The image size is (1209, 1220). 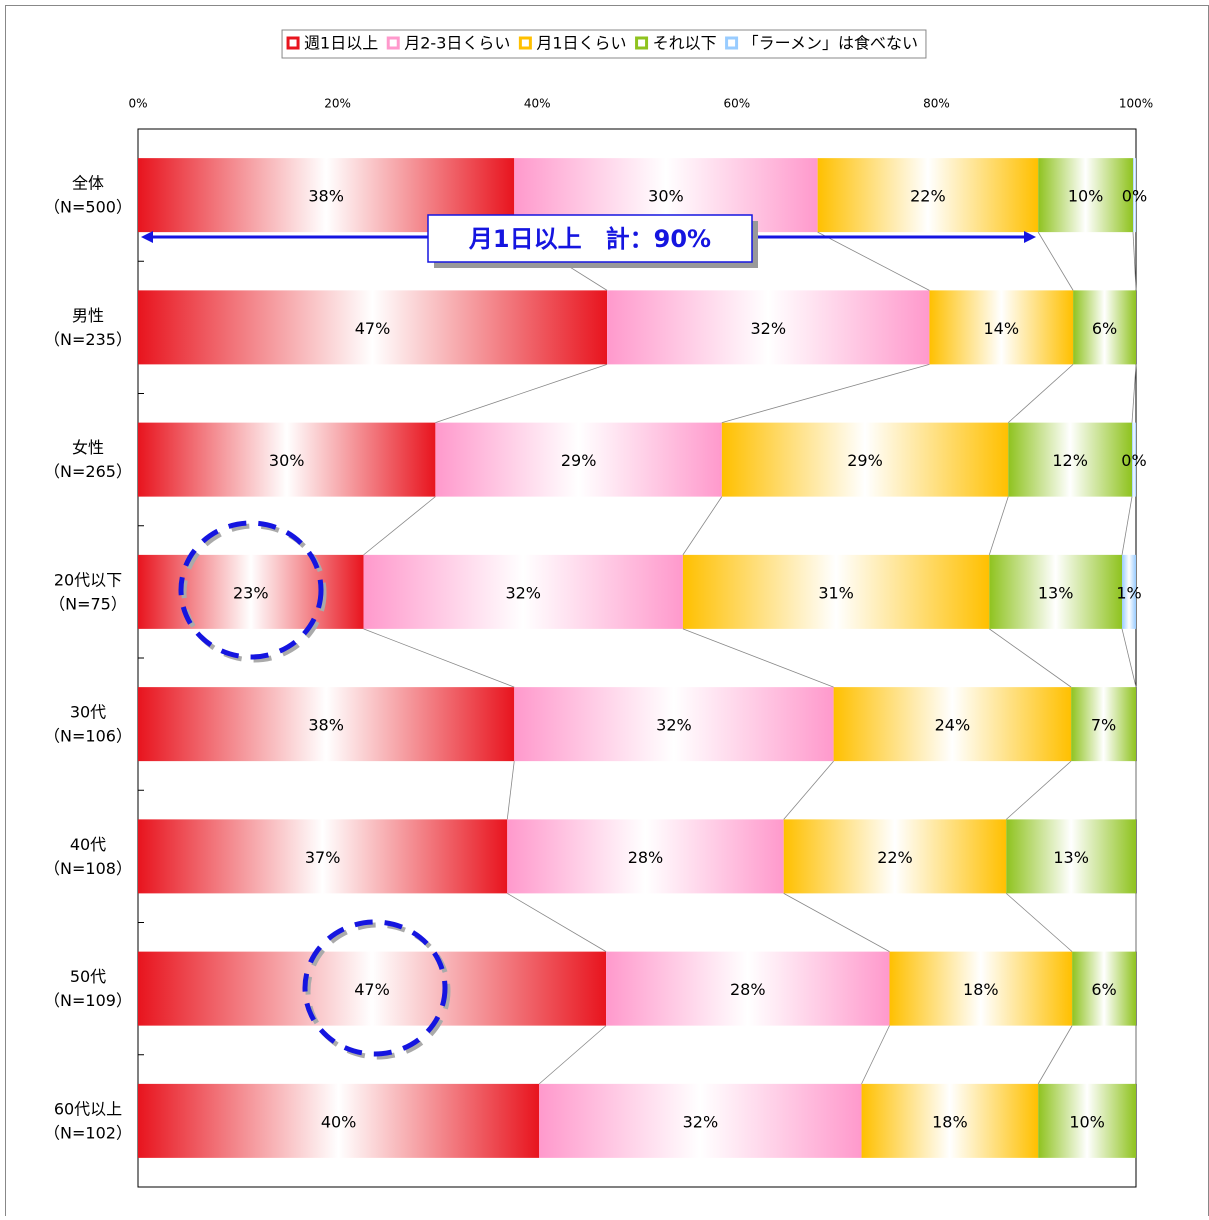 What do you see at coordinates (337, 104) in the screenshot?
I see `x-tick-label: 20%` at bounding box center [337, 104].